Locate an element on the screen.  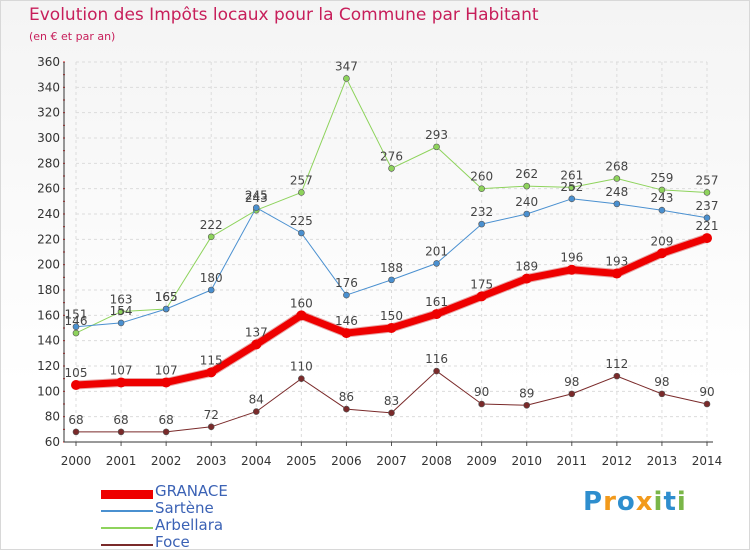
data-label-arbellara: 268 is located at coordinates (616, 167).